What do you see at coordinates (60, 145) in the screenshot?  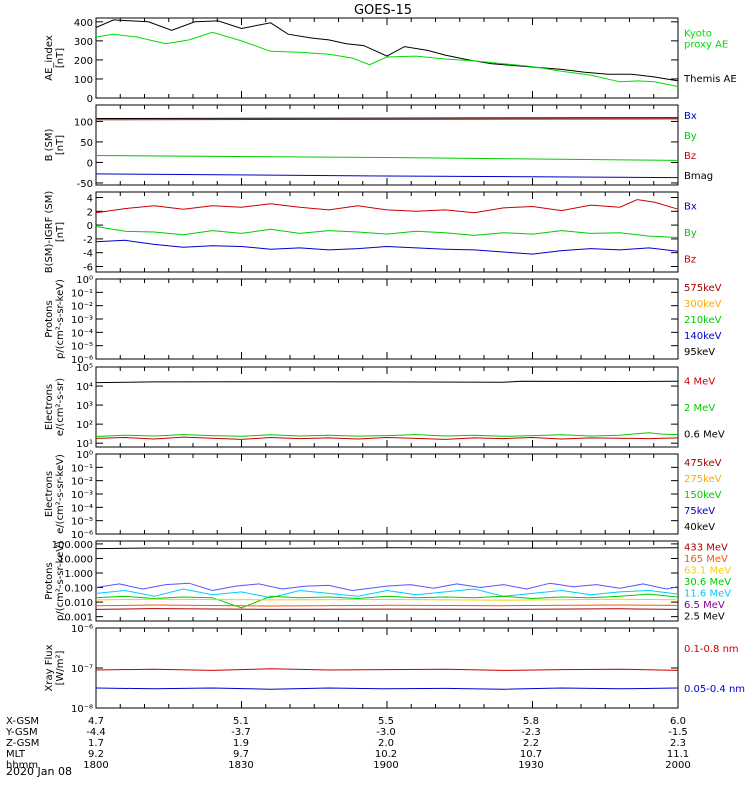 I see `y-axis-label: [nT]` at bounding box center [60, 145].